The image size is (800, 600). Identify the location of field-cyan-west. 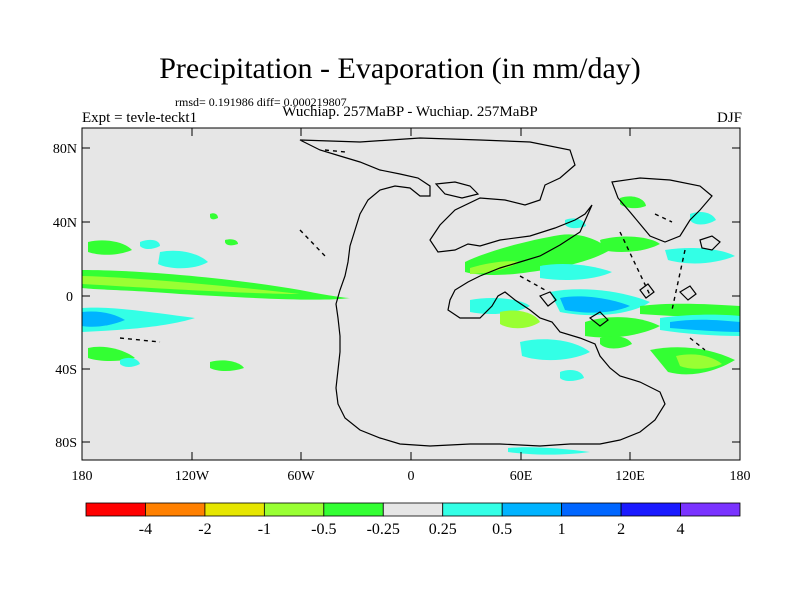
(138, 319).